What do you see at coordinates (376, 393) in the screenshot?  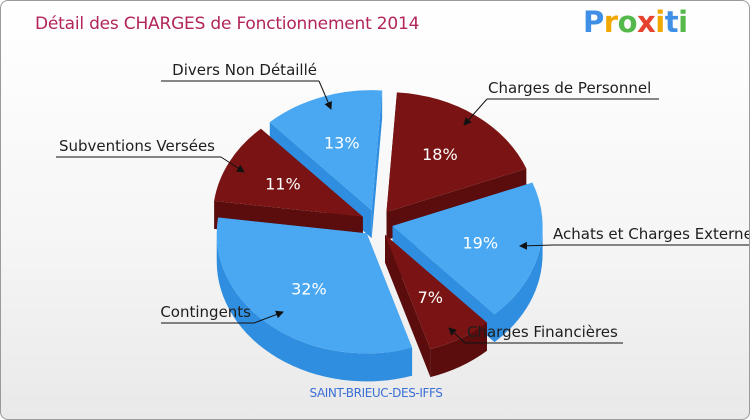 I see `chart-subtitle: SAINT-BRIEUC-DES-IFFS` at bounding box center [376, 393].